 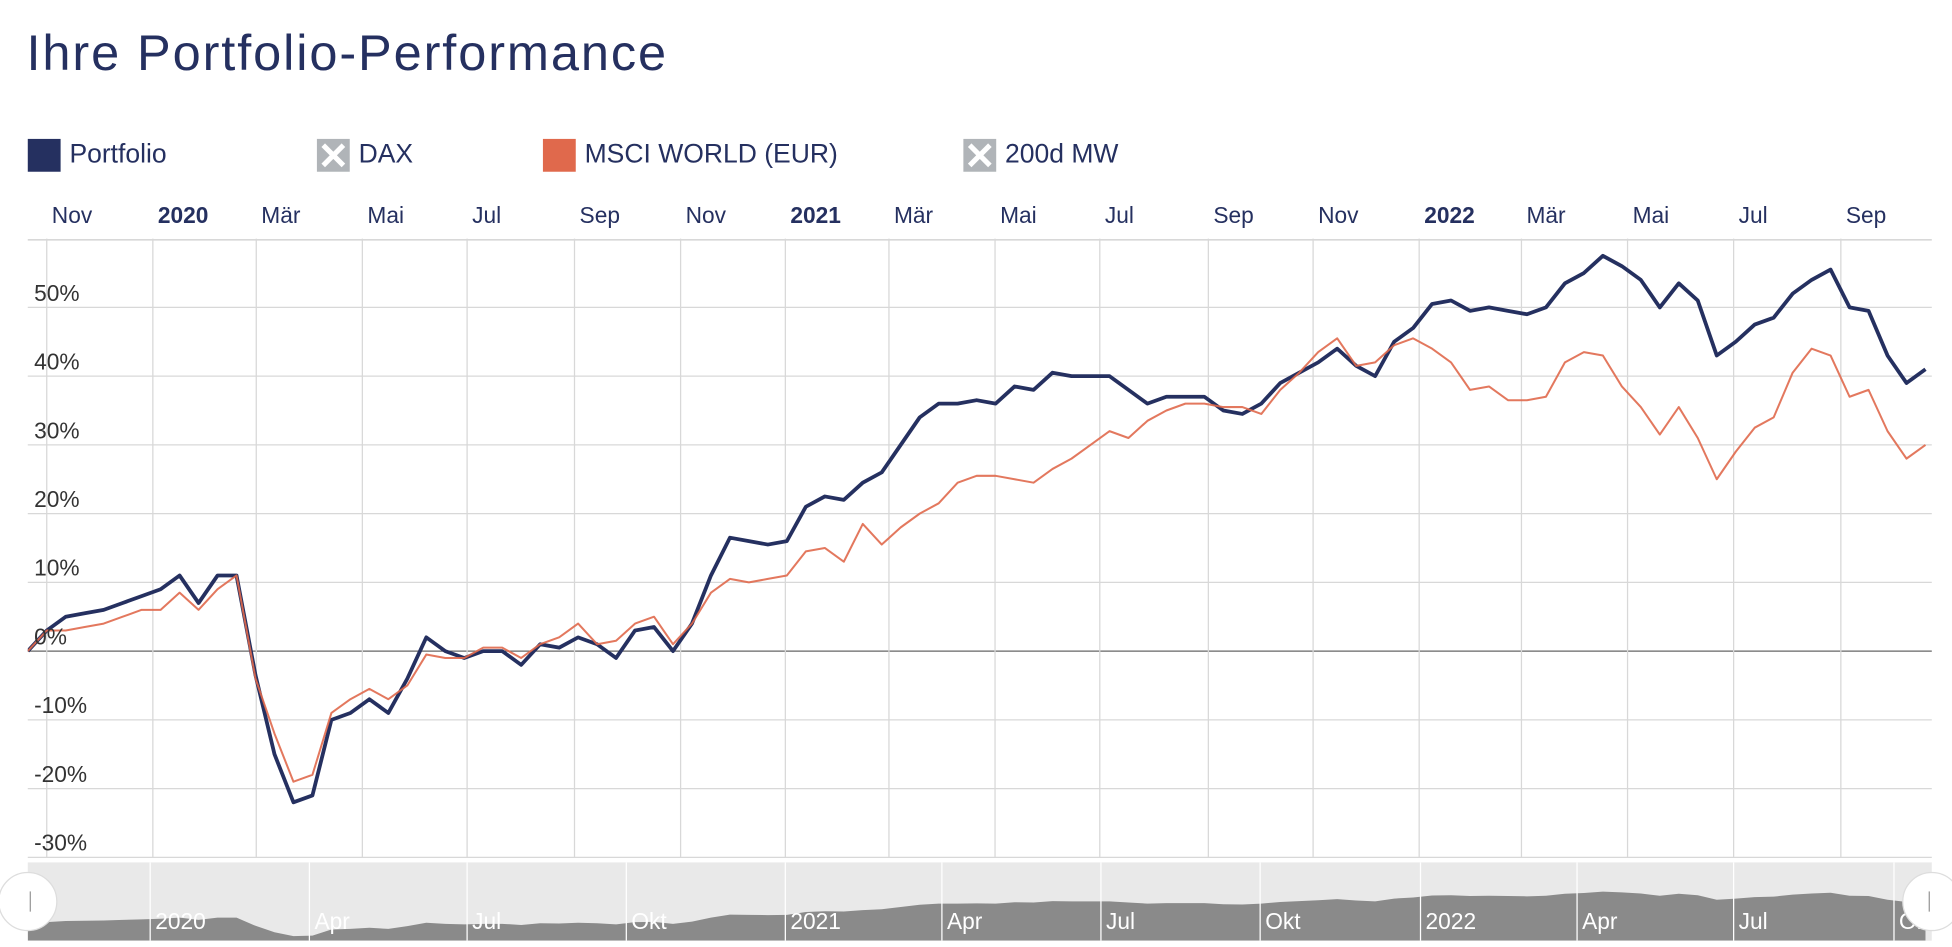 What do you see at coordinates (386, 153) in the screenshot?
I see `legend-label: DAX` at bounding box center [386, 153].